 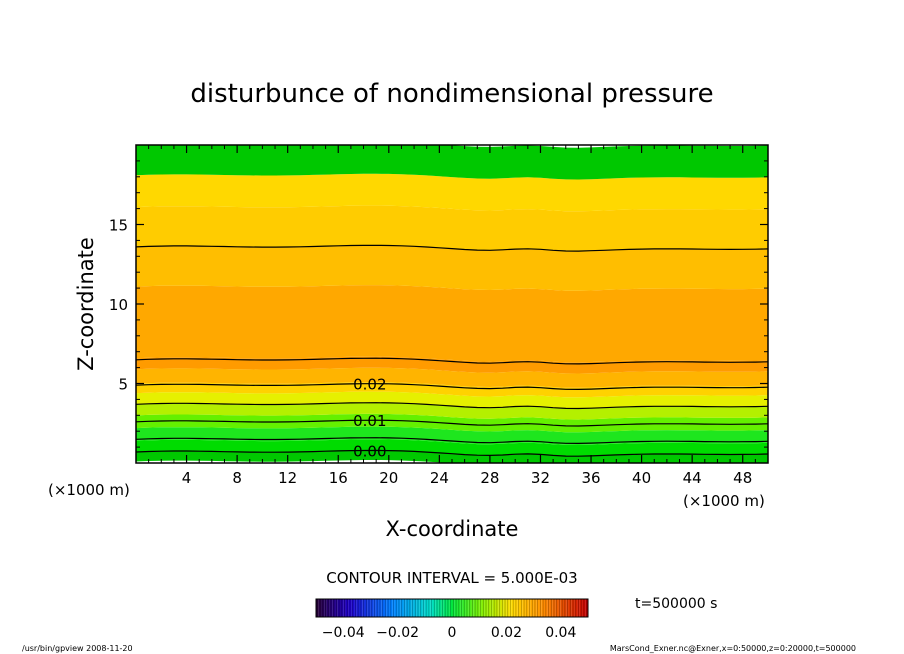 I want to click on colorbar-frame, so click(x=452, y=608).